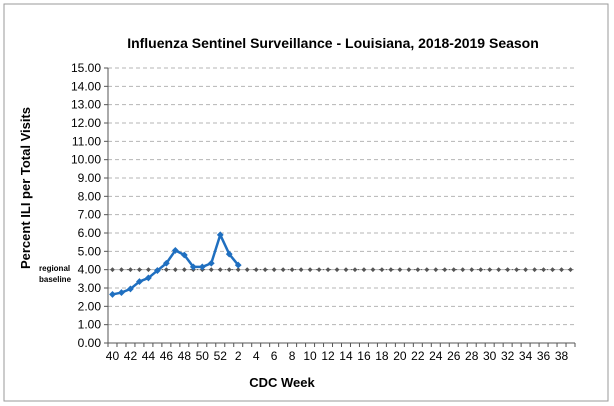 The width and height of the screenshot is (614, 406). Describe the element at coordinates (86, 68) in the screenshot. I see `y-tick-label: 15.00` at that location.